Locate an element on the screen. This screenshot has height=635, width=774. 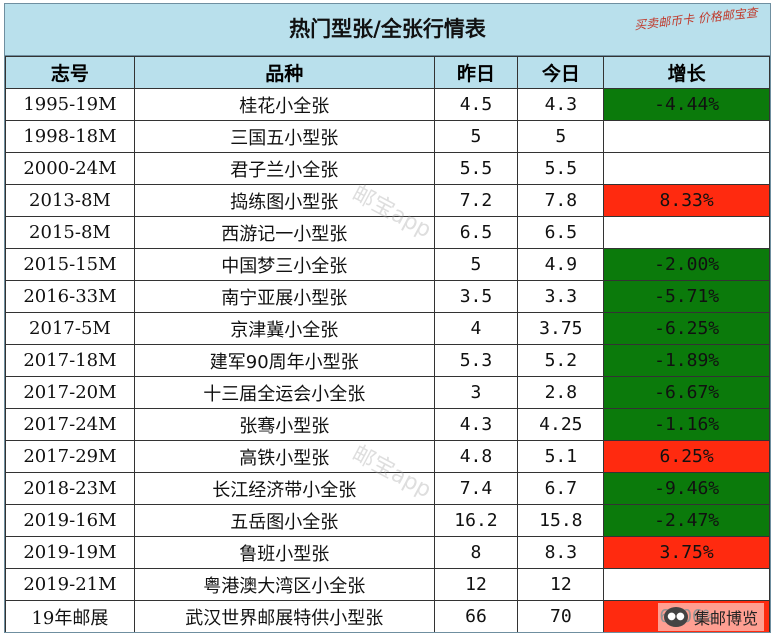
name-cell: 南宁亚展小型张 is located at coordinates (284, 296).